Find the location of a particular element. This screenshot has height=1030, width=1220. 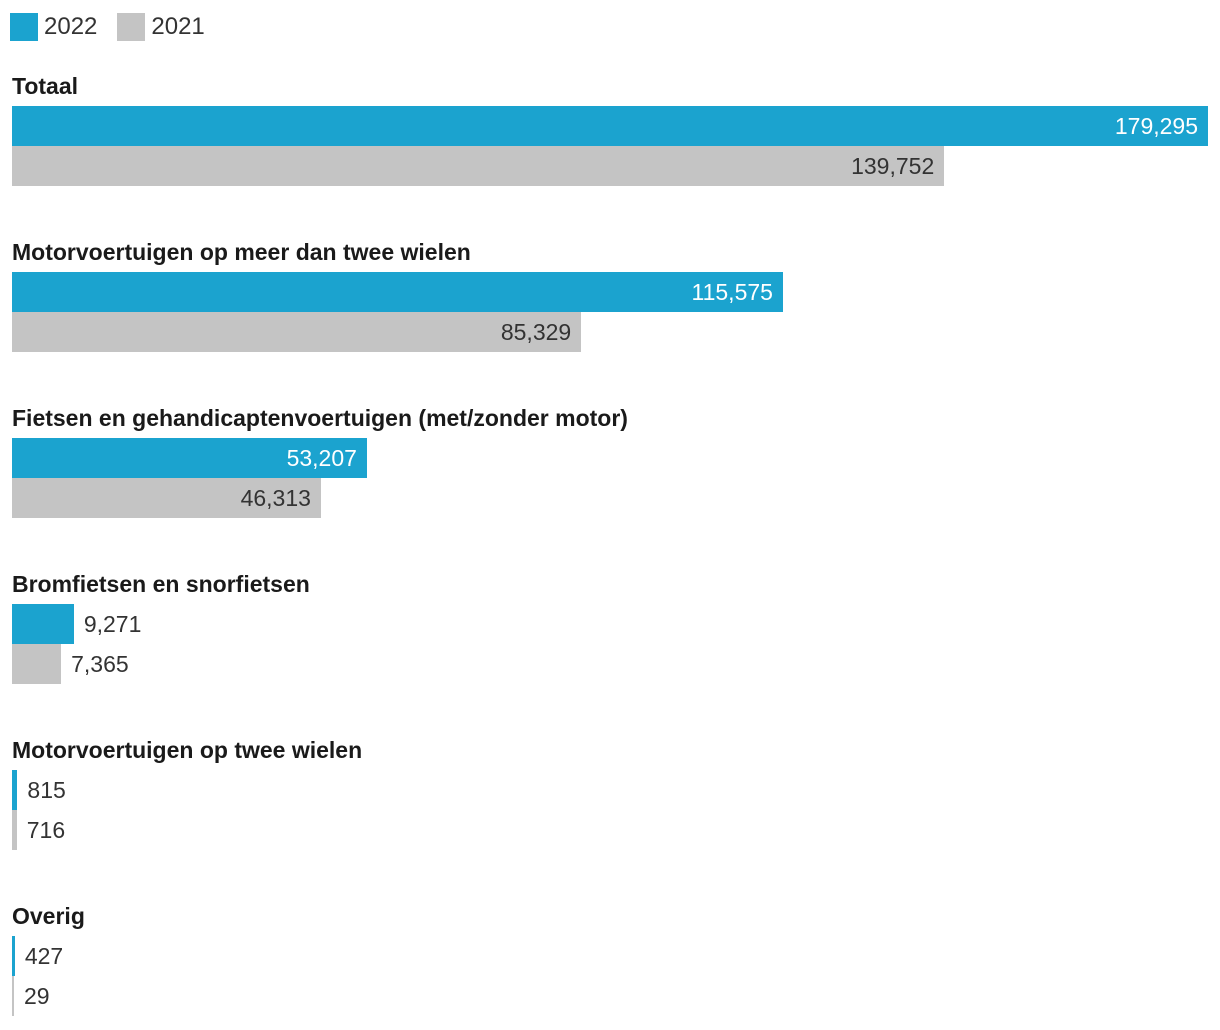

category-label: Bromfietsen en snorfietsen is located at coordinates (161, 584).